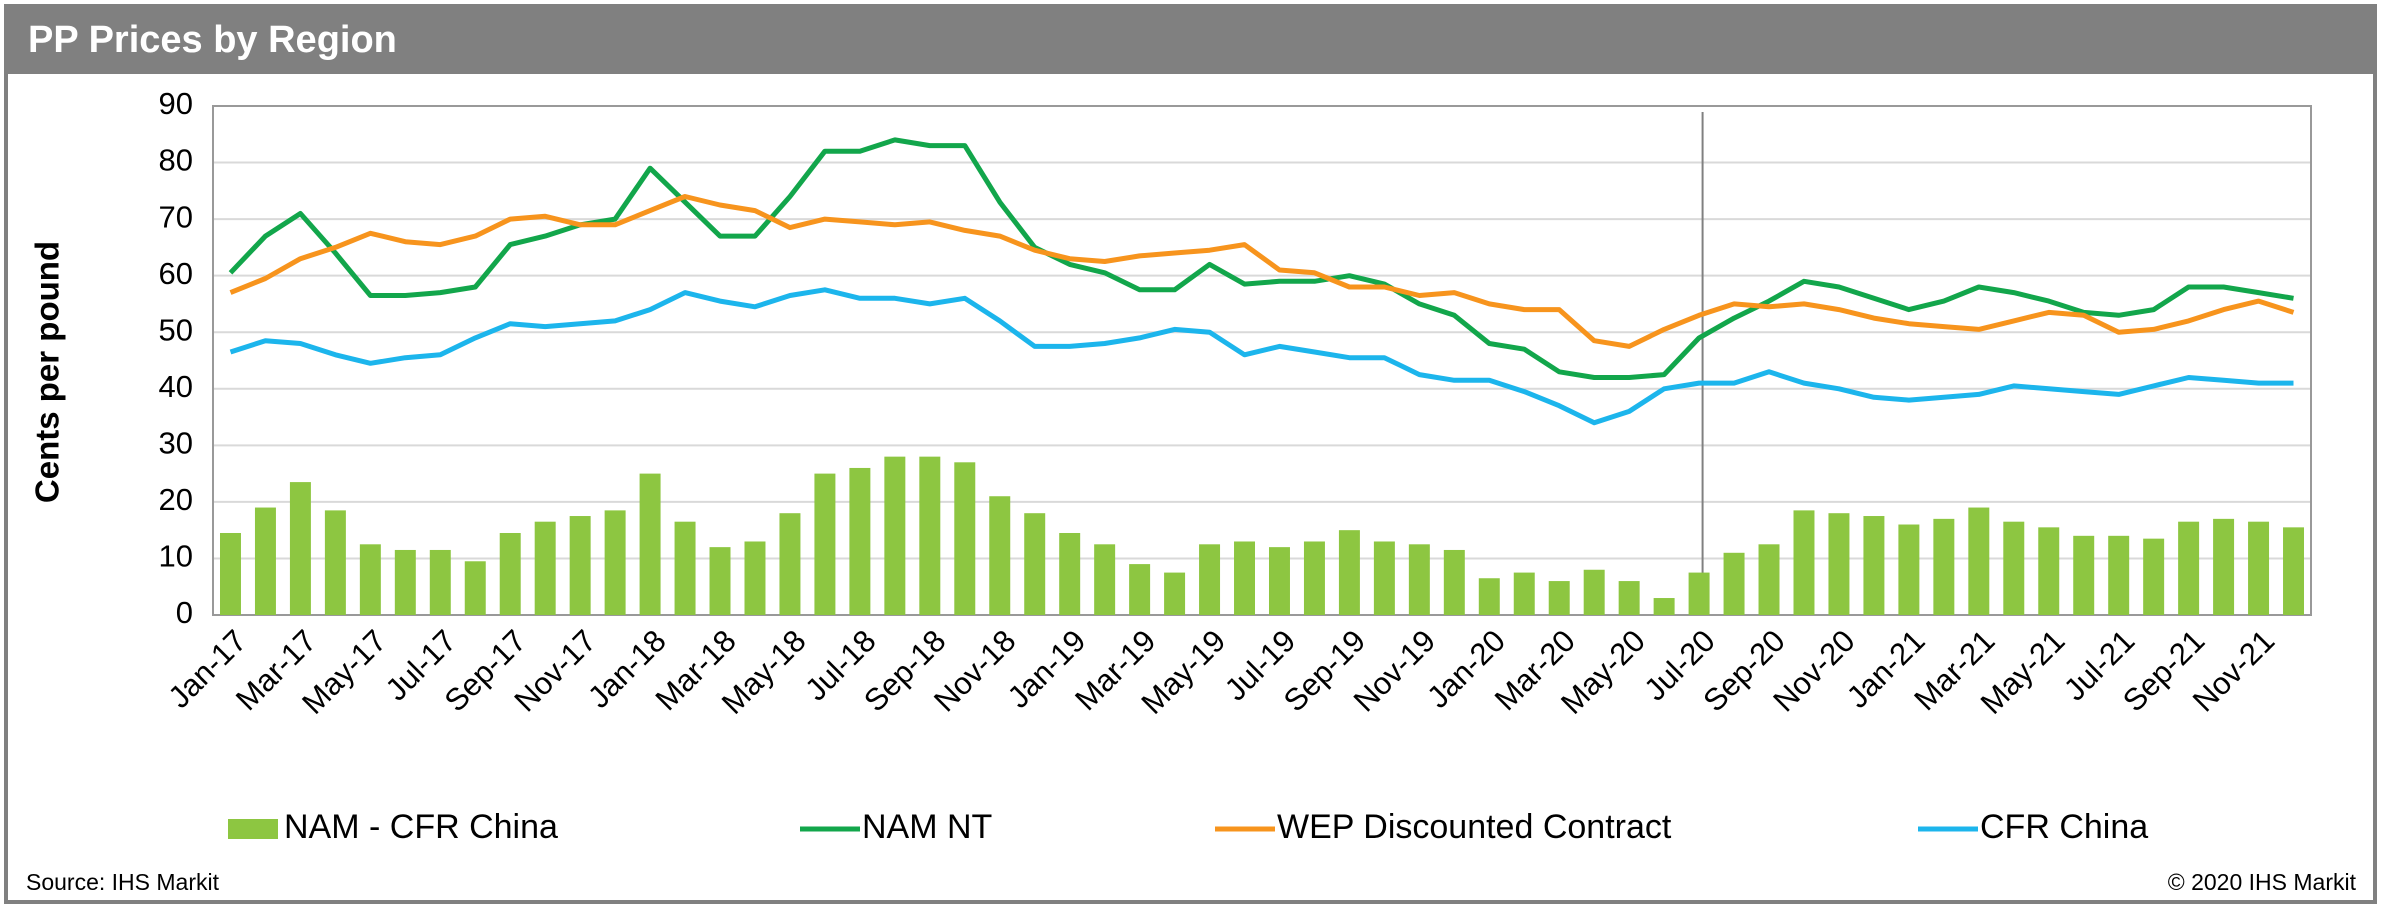 The image size is (2381, 908). What do you see at coordinates (253, 829) in the screenshot?
I see `legend-swatch` at bounding box center [253, 829].